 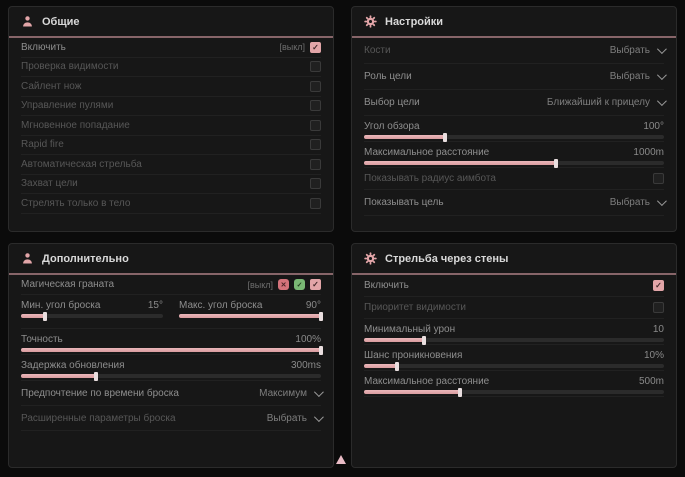 I want to click on row-label: Выбор цели, so click(x=392, y=102).